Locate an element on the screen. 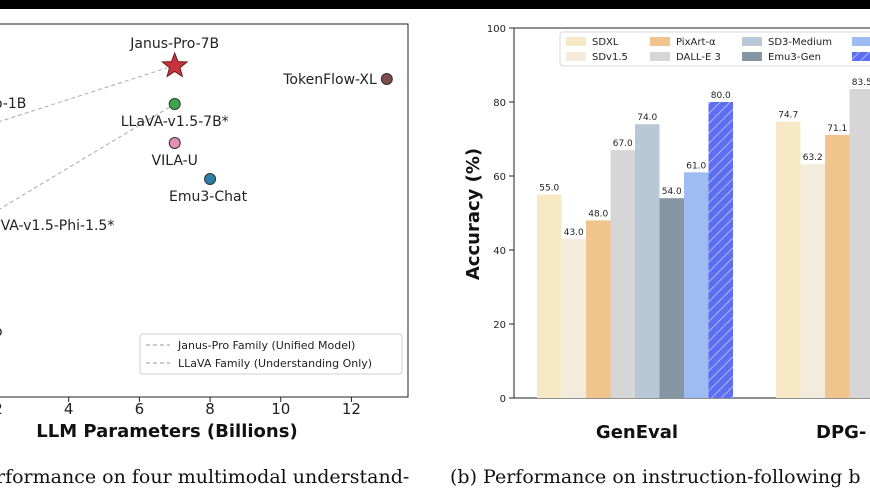 The image size is (870, 492). bar-value-label: 67.0 is located at coordinates (623, 144).